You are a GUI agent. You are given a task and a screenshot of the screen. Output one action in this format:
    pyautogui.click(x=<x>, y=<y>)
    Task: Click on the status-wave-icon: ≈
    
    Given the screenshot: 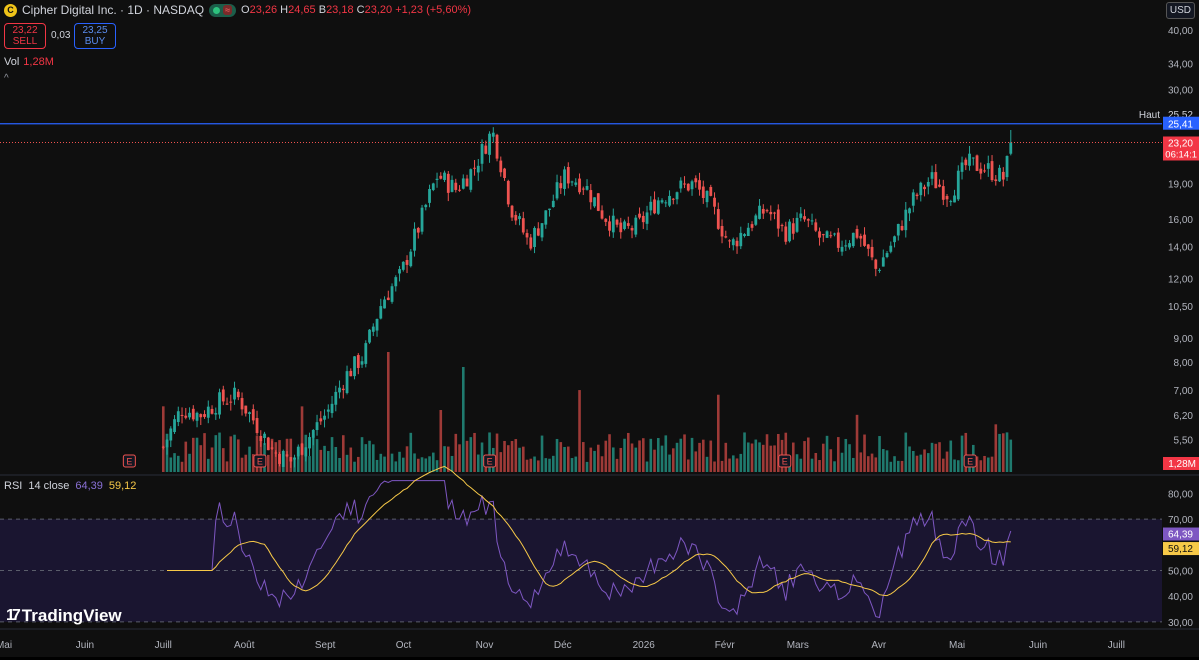 What is the action you would take?
    pyautogui.click(x=228, y=10)
    